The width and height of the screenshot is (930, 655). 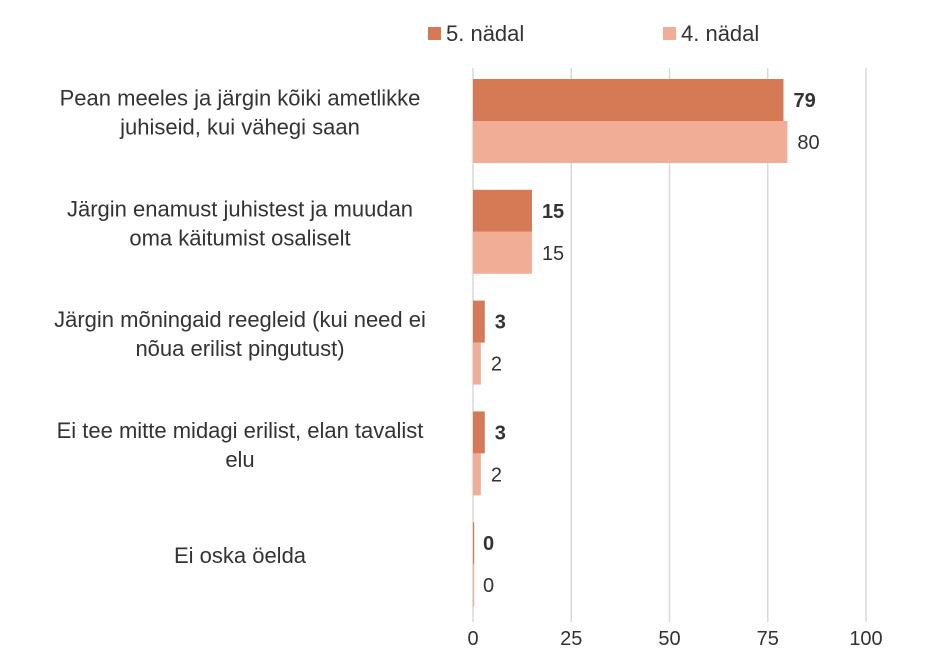 I want to click on legend-swatch-week5, so click(x=434, y=33).